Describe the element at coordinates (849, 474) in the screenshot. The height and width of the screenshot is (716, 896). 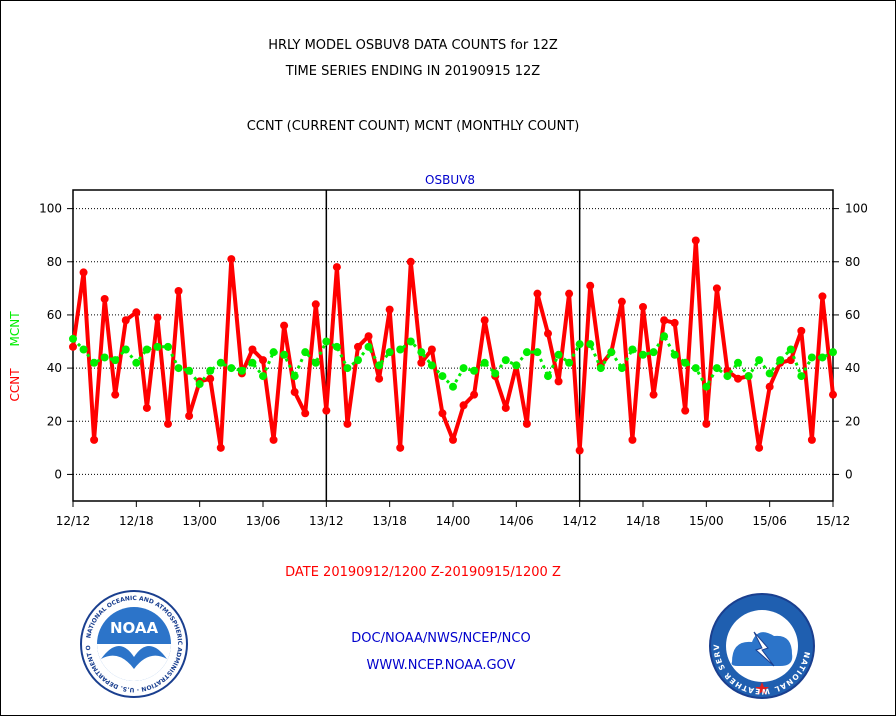
I see `y-tick-label-right: 0` at that location.